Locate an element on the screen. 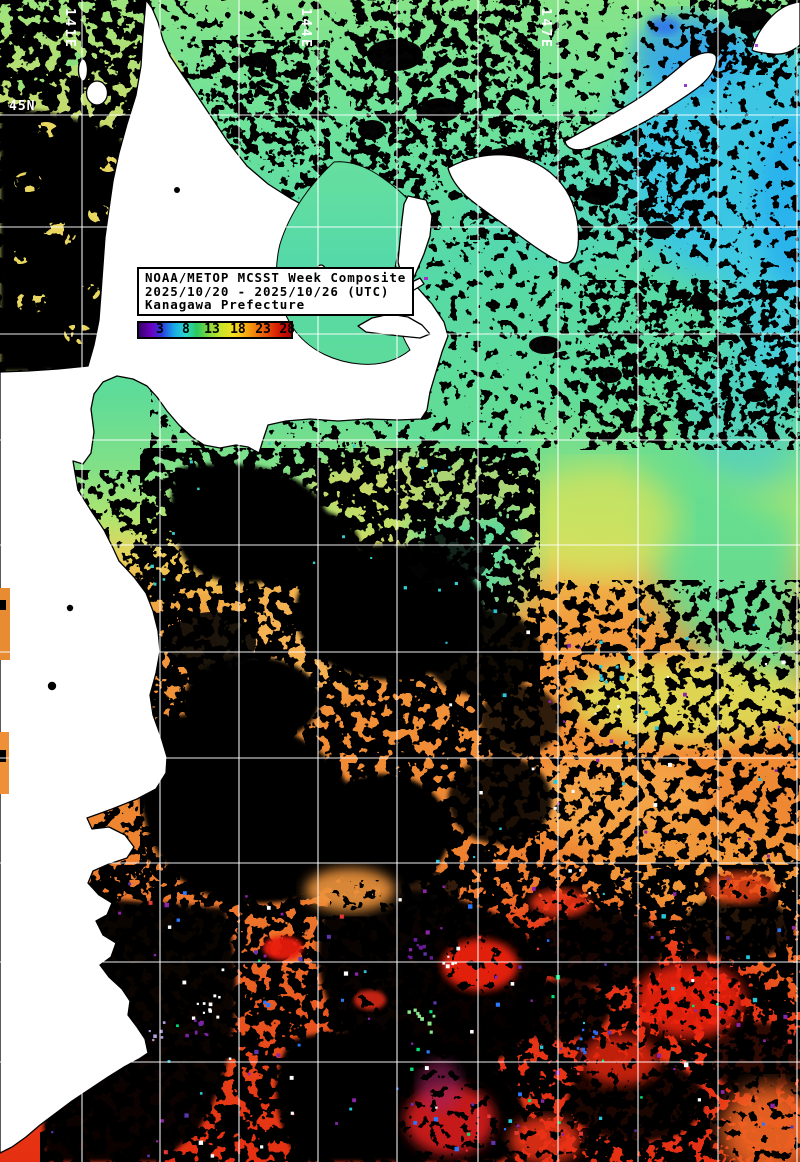 The height and width of the screenshot is (1162, 800). lake-ogawara is located at coordinates (70, 608).